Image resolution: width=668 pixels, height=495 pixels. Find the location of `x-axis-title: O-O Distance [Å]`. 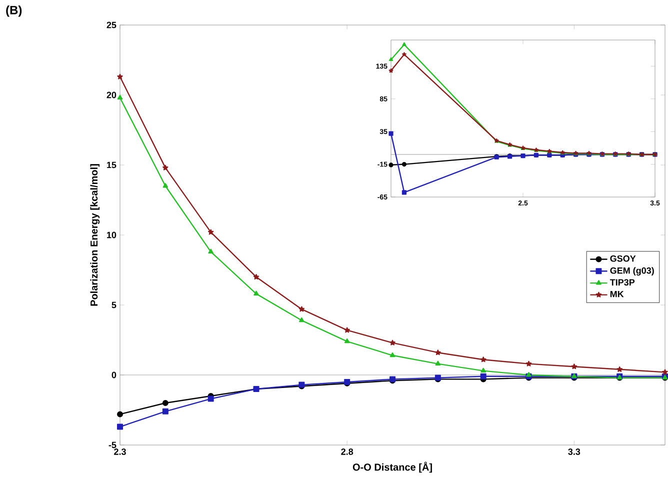

x-axis-title: O-O Distance [Å] is located at coordinates (392, 467).